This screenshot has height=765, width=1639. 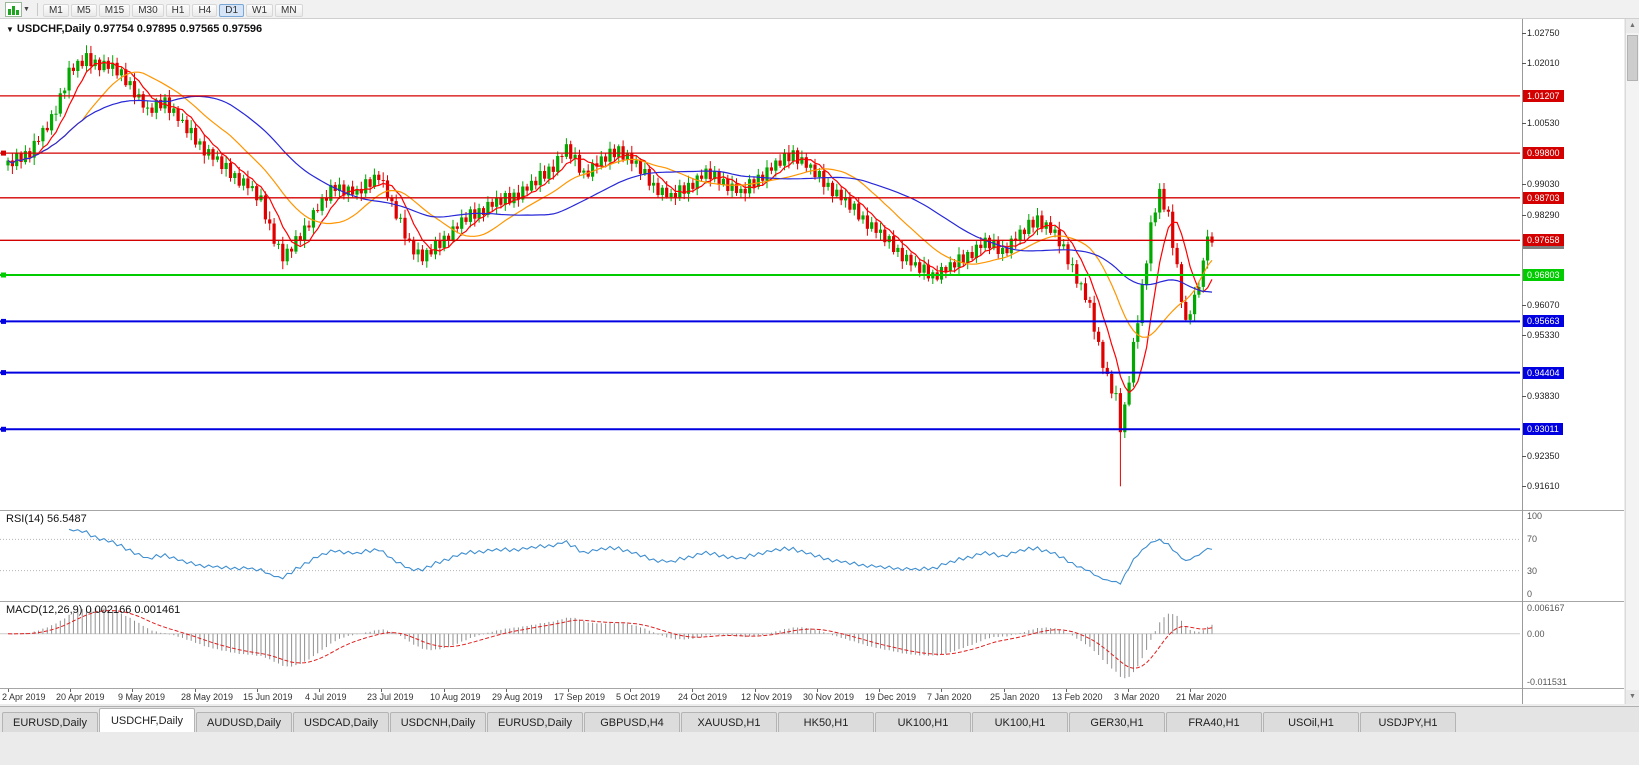 What do you see at coordinates (949, 697) in the screenshot?
I see `x-axis-label: 7 Jan 2020` at bounding box center [949, 697].